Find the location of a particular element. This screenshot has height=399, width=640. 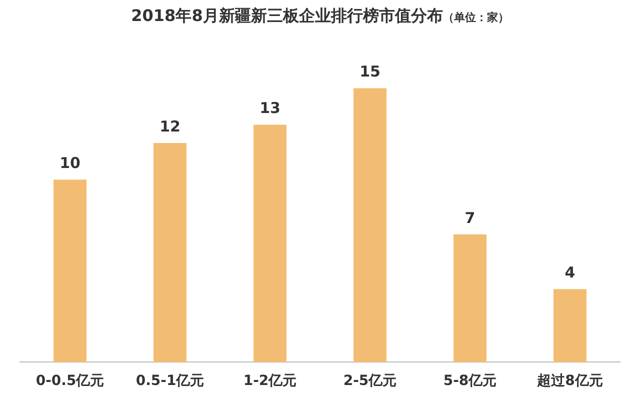

chart-title: 2018年8月新疆新三板企业排行榜市值分布 is located at coordinates (287, 15).